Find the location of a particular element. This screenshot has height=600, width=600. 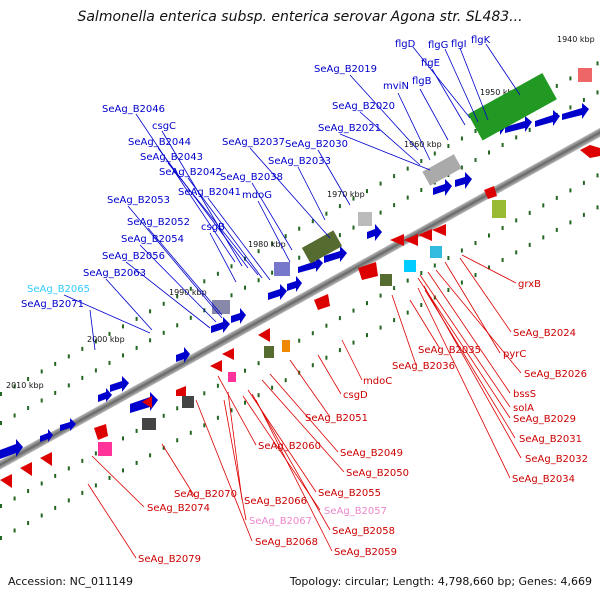

label-solA: solA is located at coordinates (523, 408).